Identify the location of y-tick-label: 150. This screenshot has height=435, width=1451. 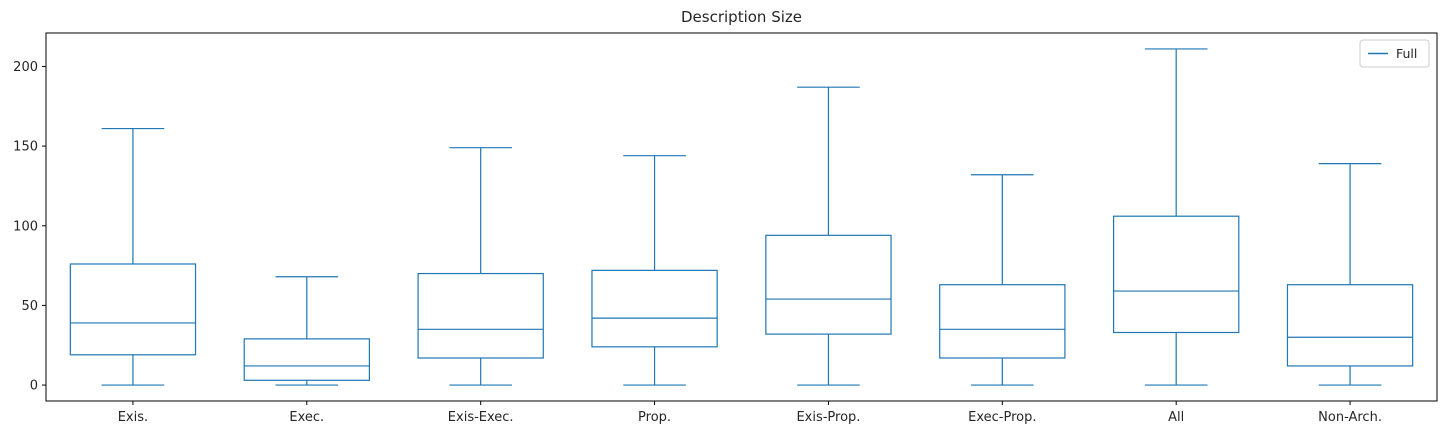
(25, 147).